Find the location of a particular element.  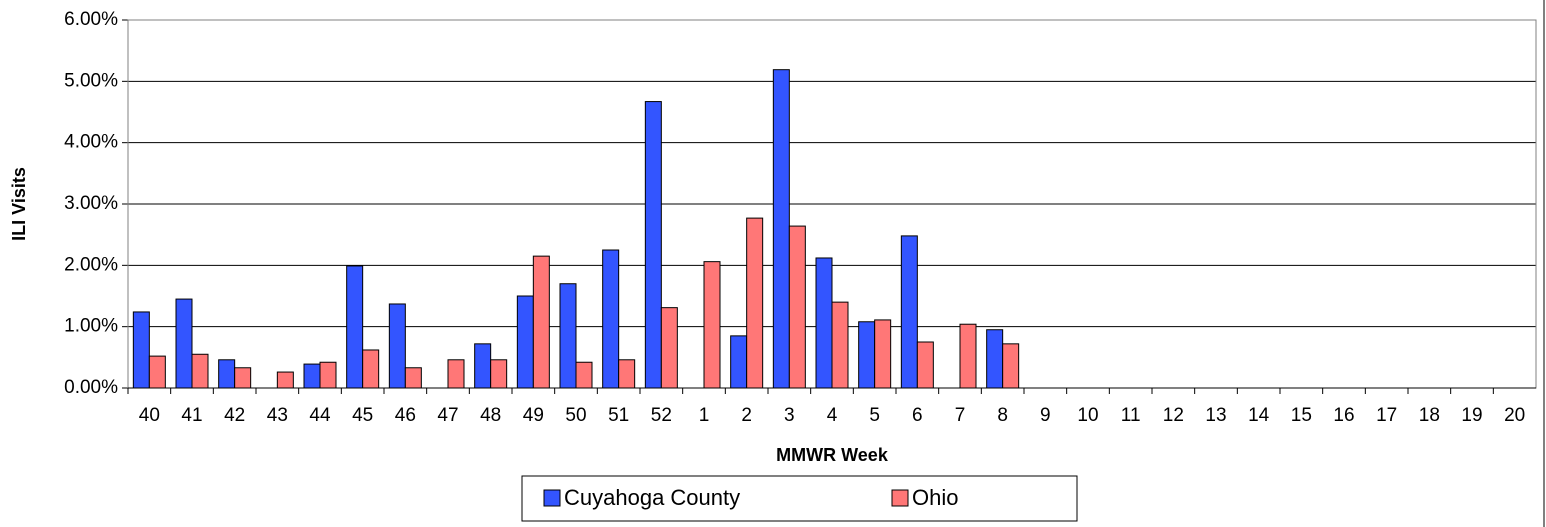

x-tick-label: 12 is located at coordinates (1173, 415).